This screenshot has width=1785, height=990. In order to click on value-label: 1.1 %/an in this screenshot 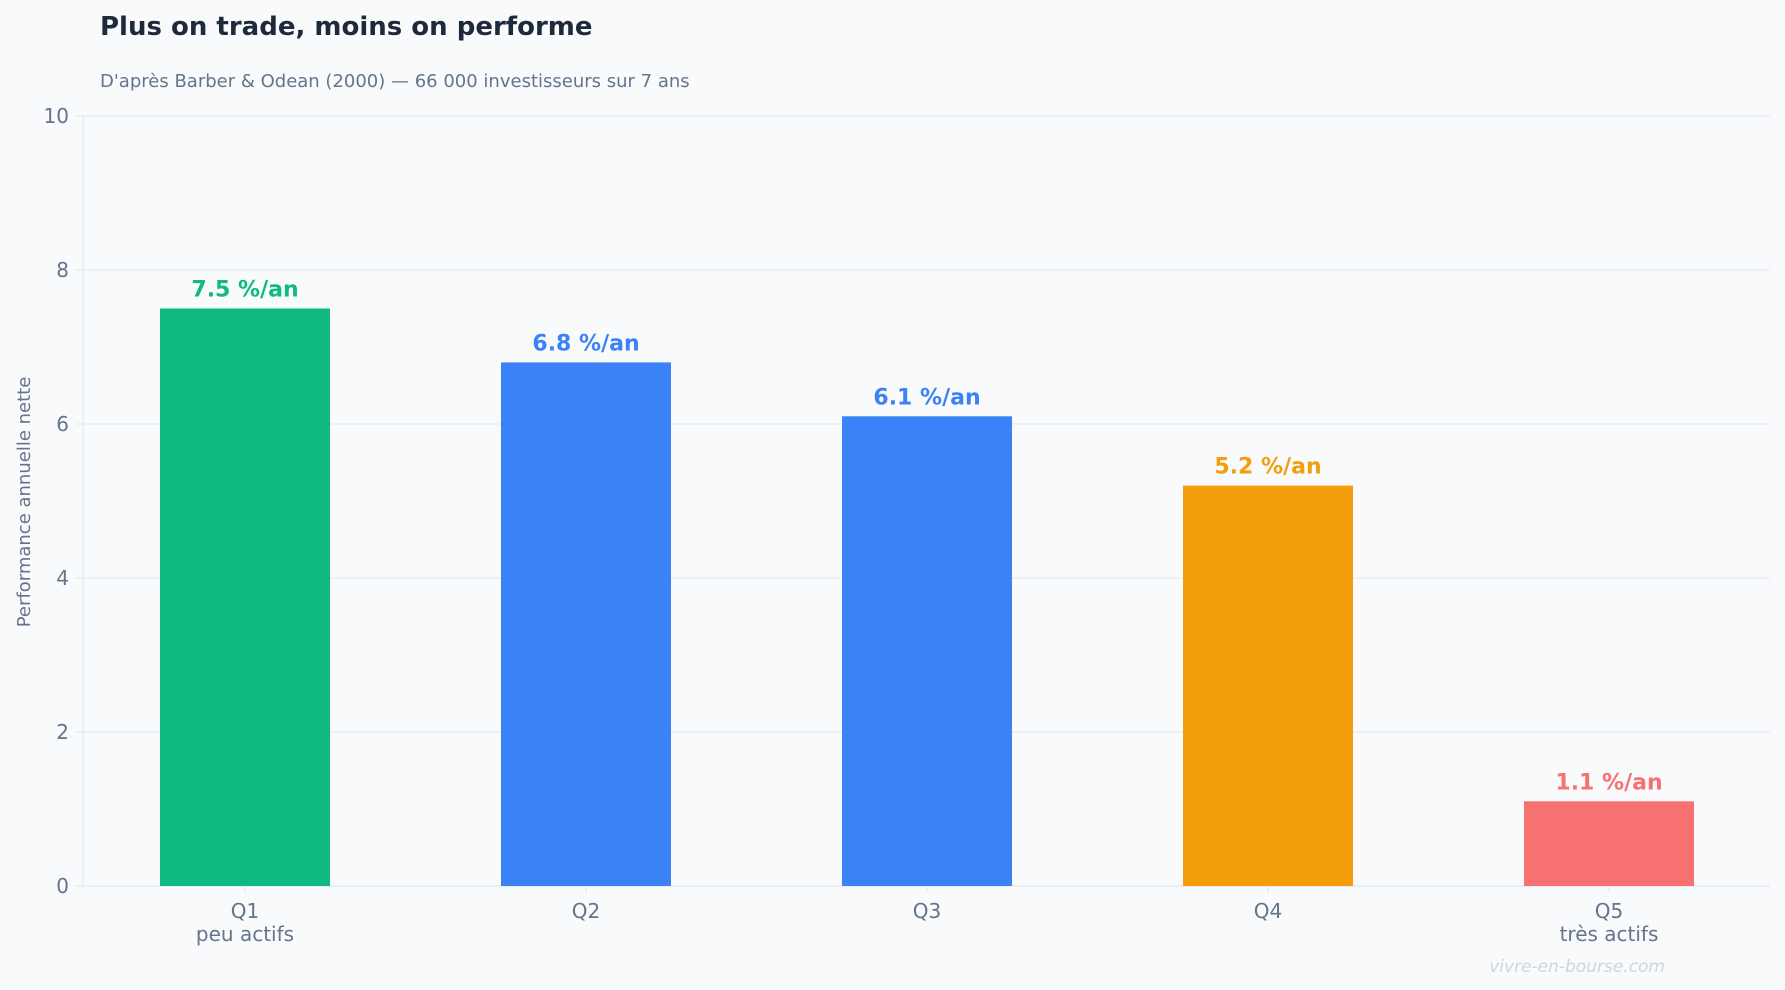, I will do `click(1608, 782)`.